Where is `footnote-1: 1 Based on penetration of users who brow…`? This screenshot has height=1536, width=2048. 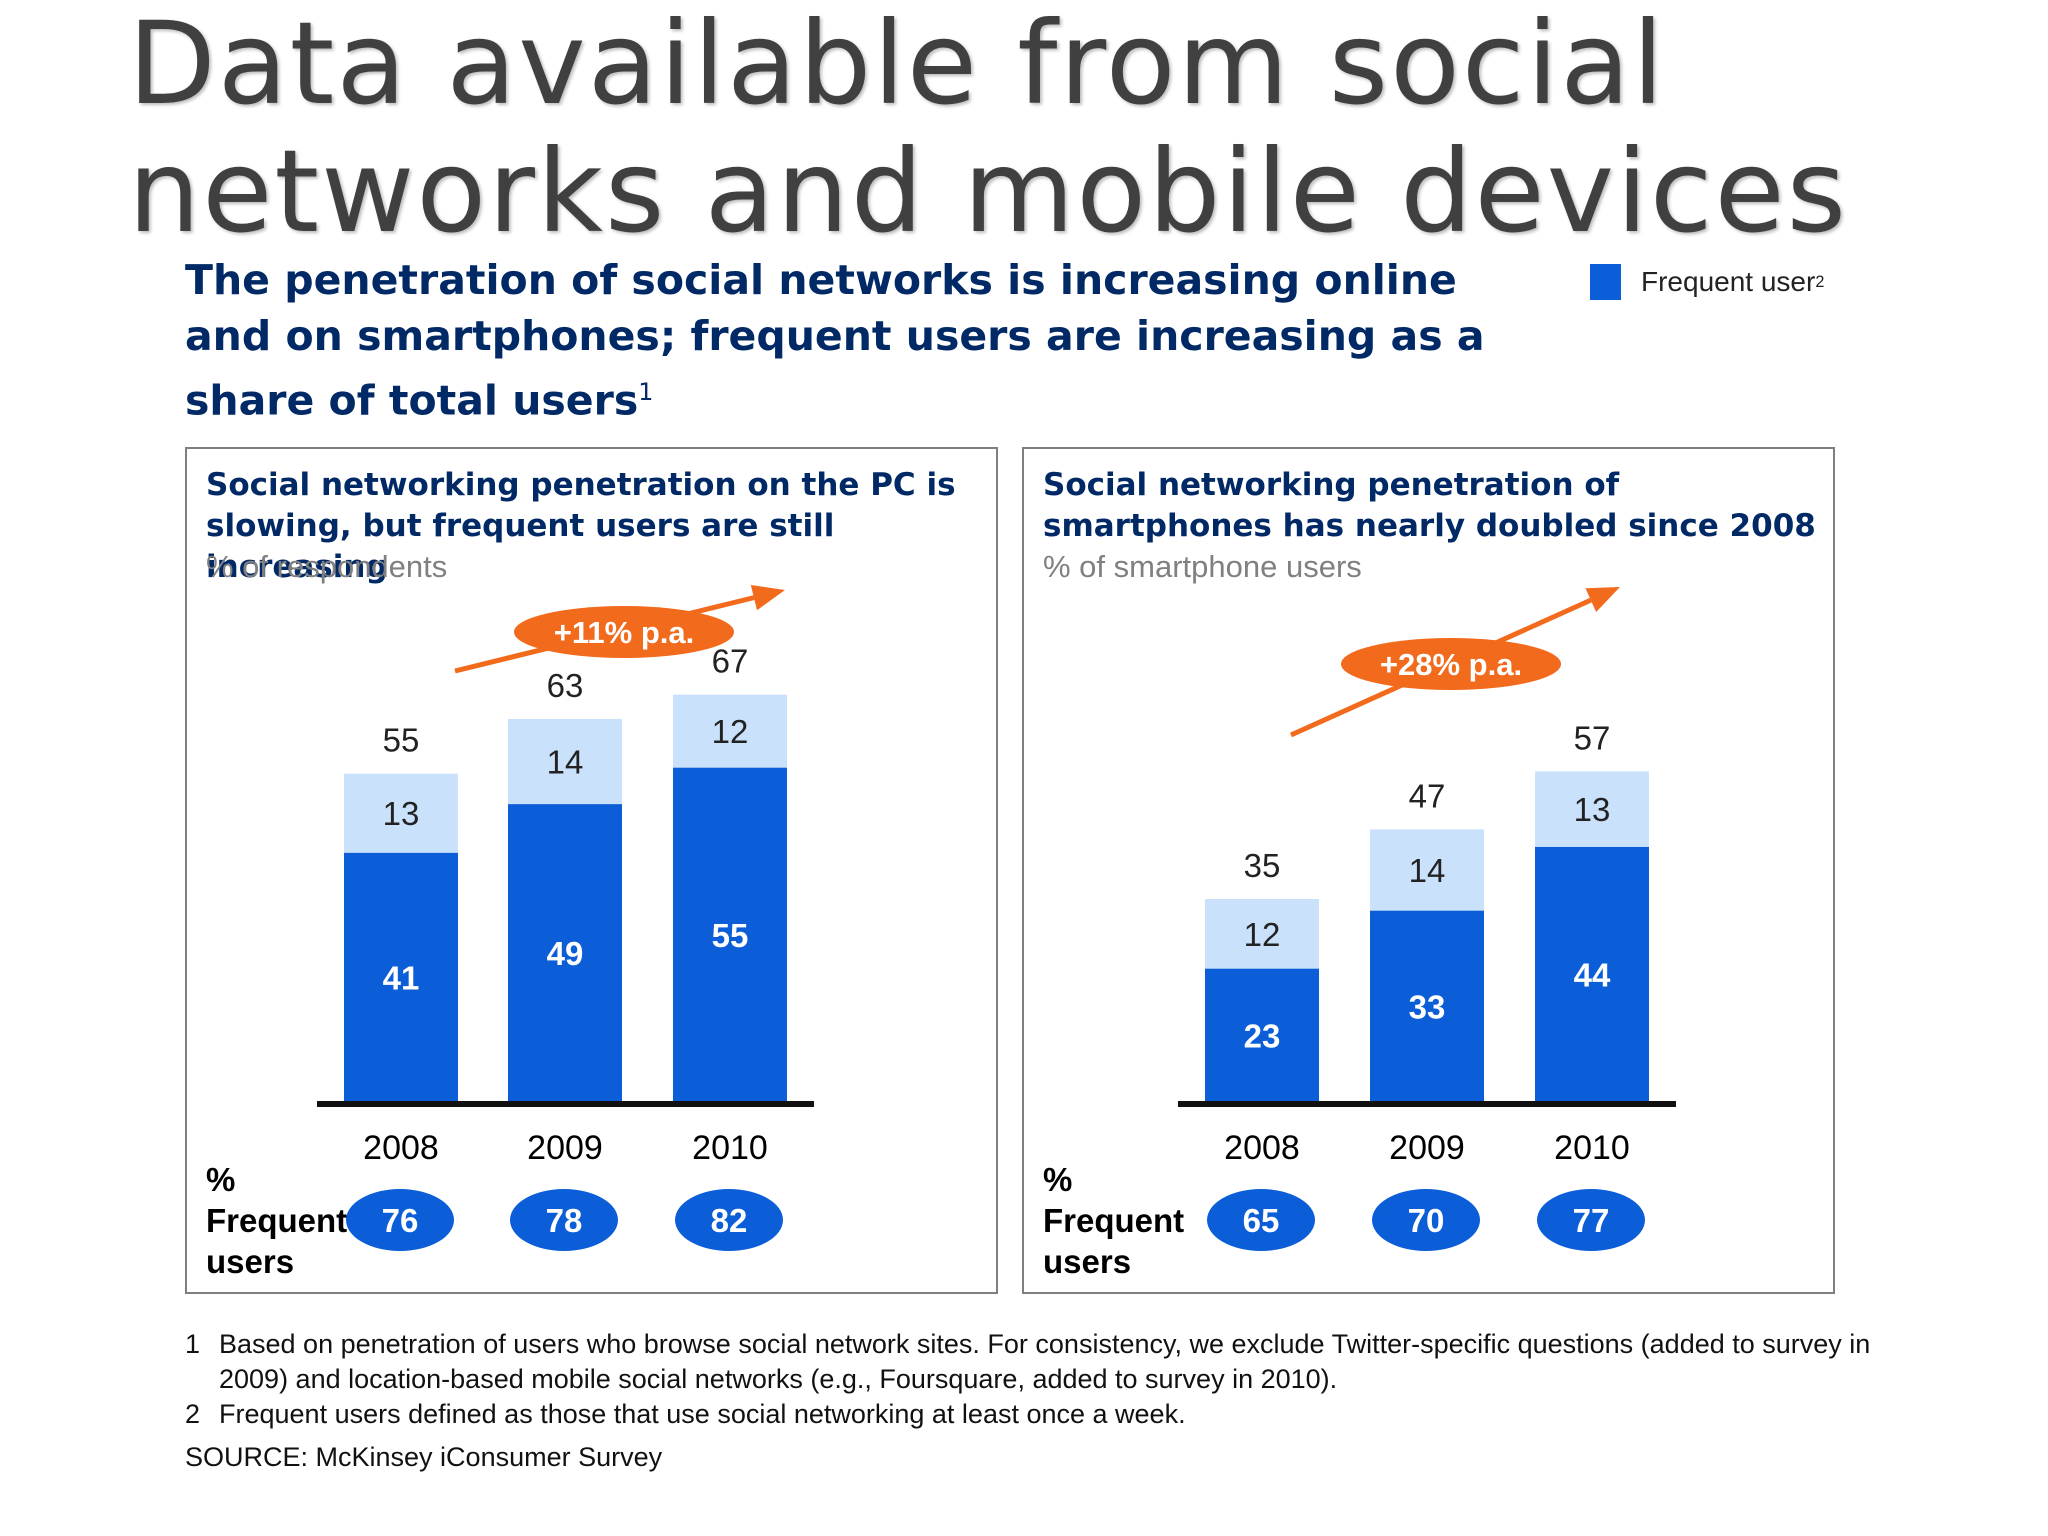 footnote-1: 1 Based on penetration of users who brow… is located at coordinates (1065, 1362).